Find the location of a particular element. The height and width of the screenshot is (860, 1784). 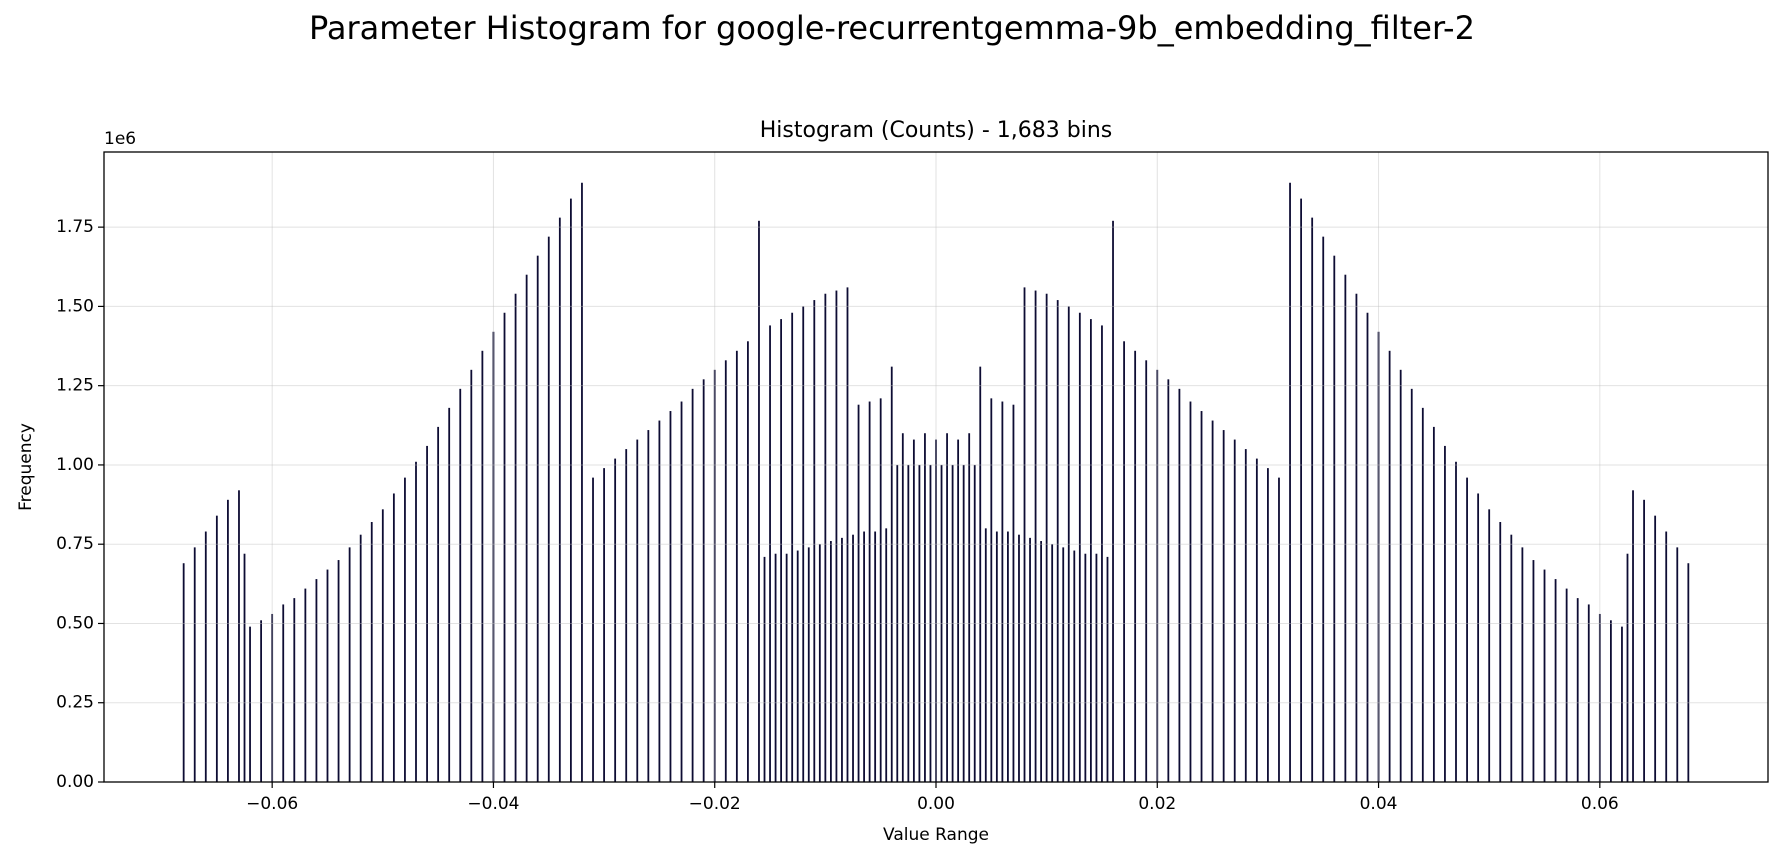

y-tick-label: 1.25 is located at coordinates (75, 386).